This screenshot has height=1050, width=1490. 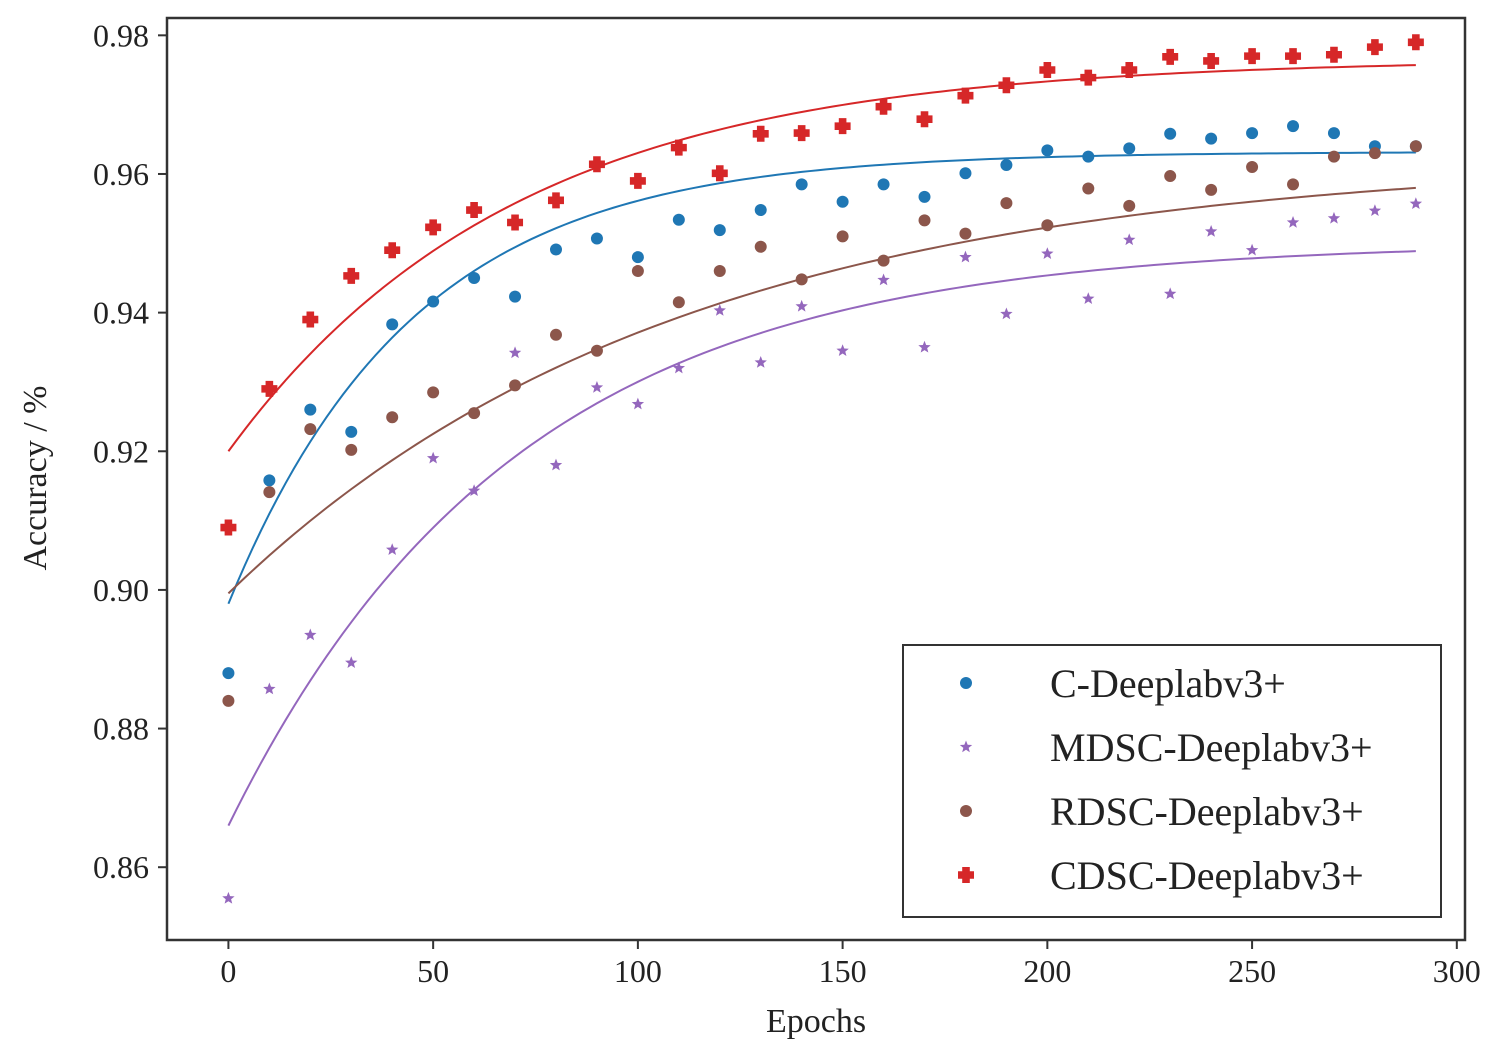 I want to click on legend-label: CDSC-Deeplabv3+, so click(x=1207, y=875).